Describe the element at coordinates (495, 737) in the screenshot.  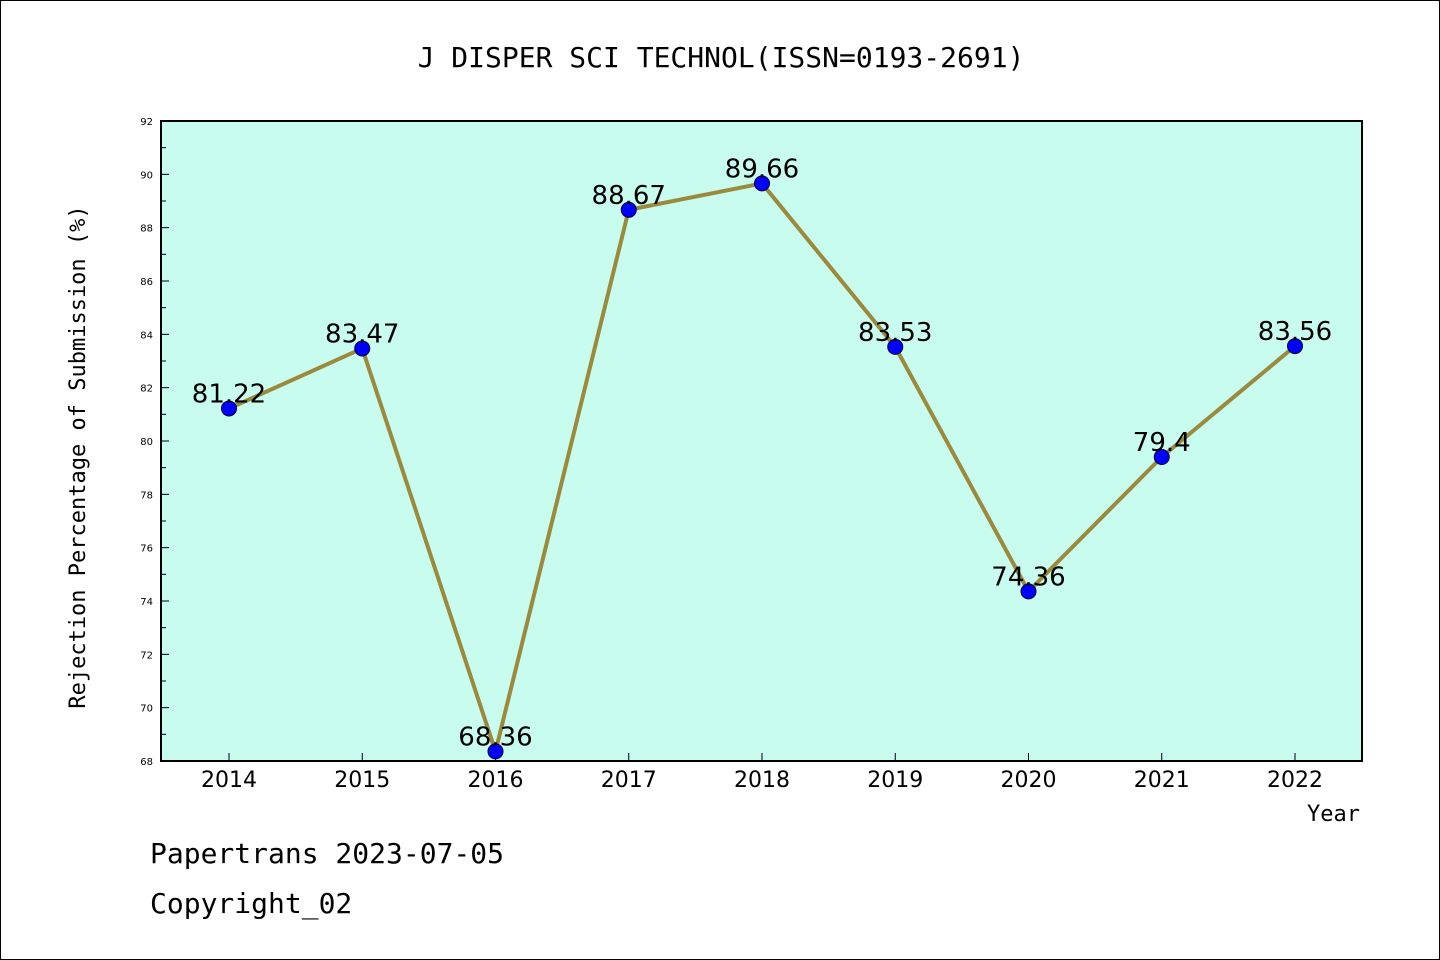
I see `data-label: 68.36` at that location.